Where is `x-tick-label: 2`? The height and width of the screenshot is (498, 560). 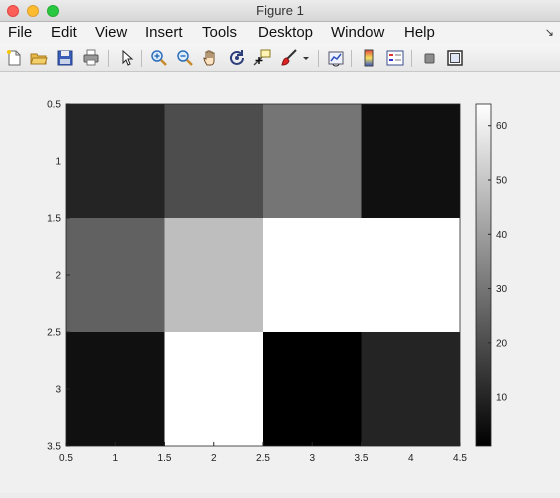
x-tick-label: 2 is located at coordinates (214, 458).